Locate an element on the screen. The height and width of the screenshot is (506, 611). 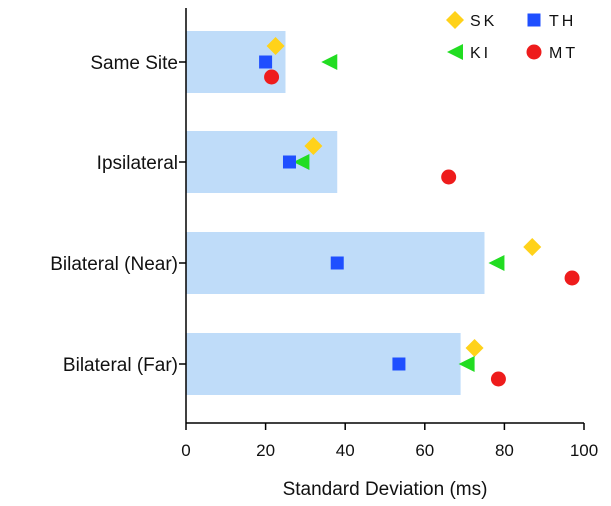
x-tick-label-60: 60 is located at coordinates (424, 450).